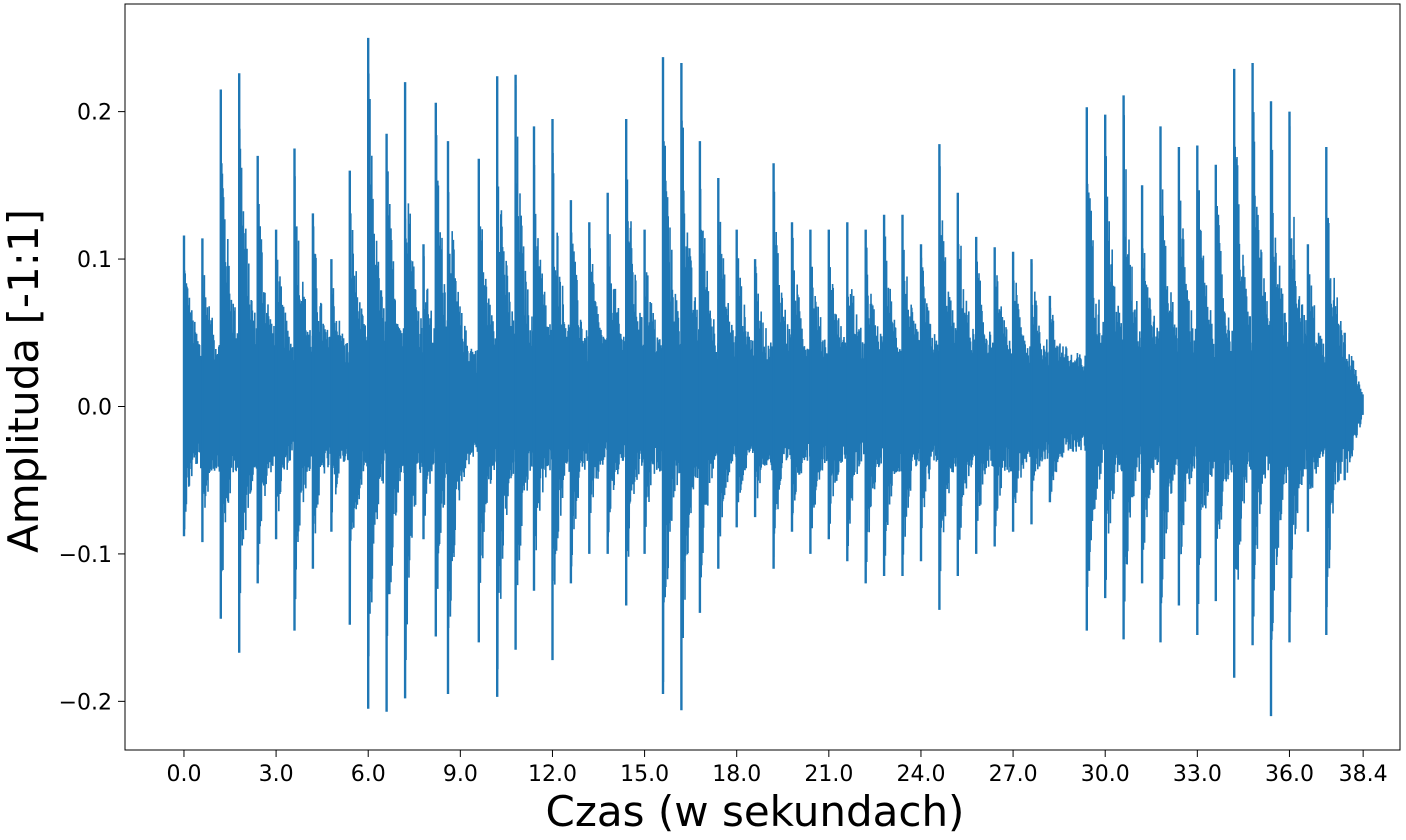  I want to click on y-tick-label: 0.2, so click(94, 113).